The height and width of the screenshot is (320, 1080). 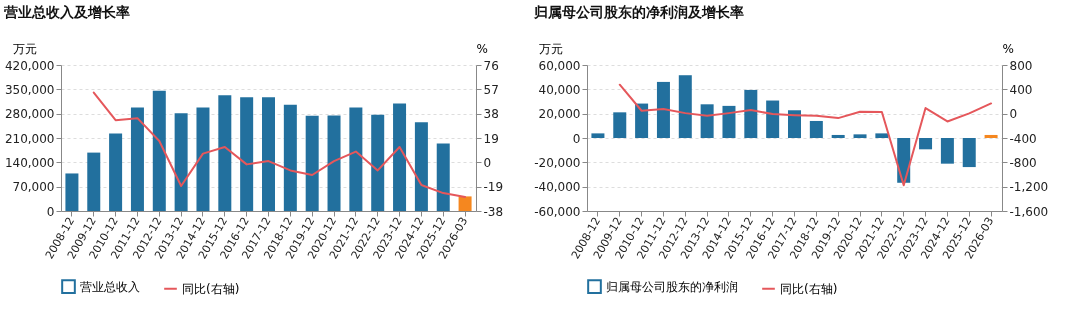 What do you see at coordinates (491, 89) in the screenshot?
I see `y2-tick-label: 57` at bounding box center [491, 89].